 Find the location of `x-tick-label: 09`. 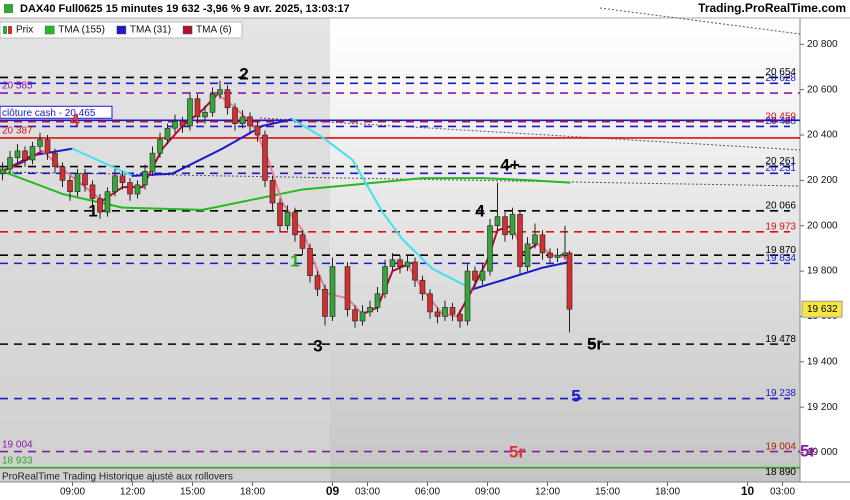

x-tick-label: 09 is located at coordinates (333, 491).